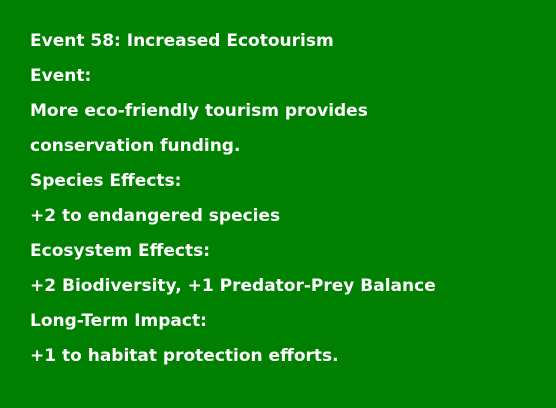 The width and height of the screenshot is (556, 408). I want to click on species-effects-heading: Species Effects:, so click(106, 181).